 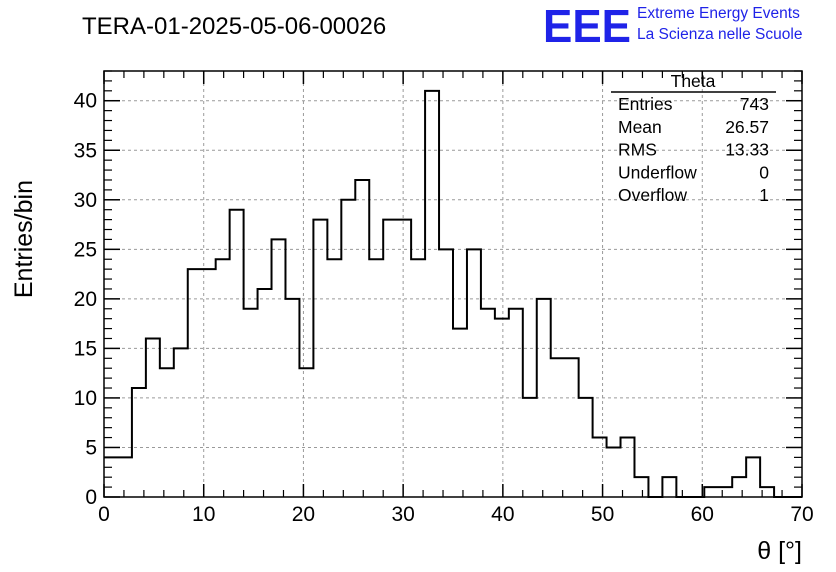 I want to click on stats-label: Entries, so click(x=645, y=104).